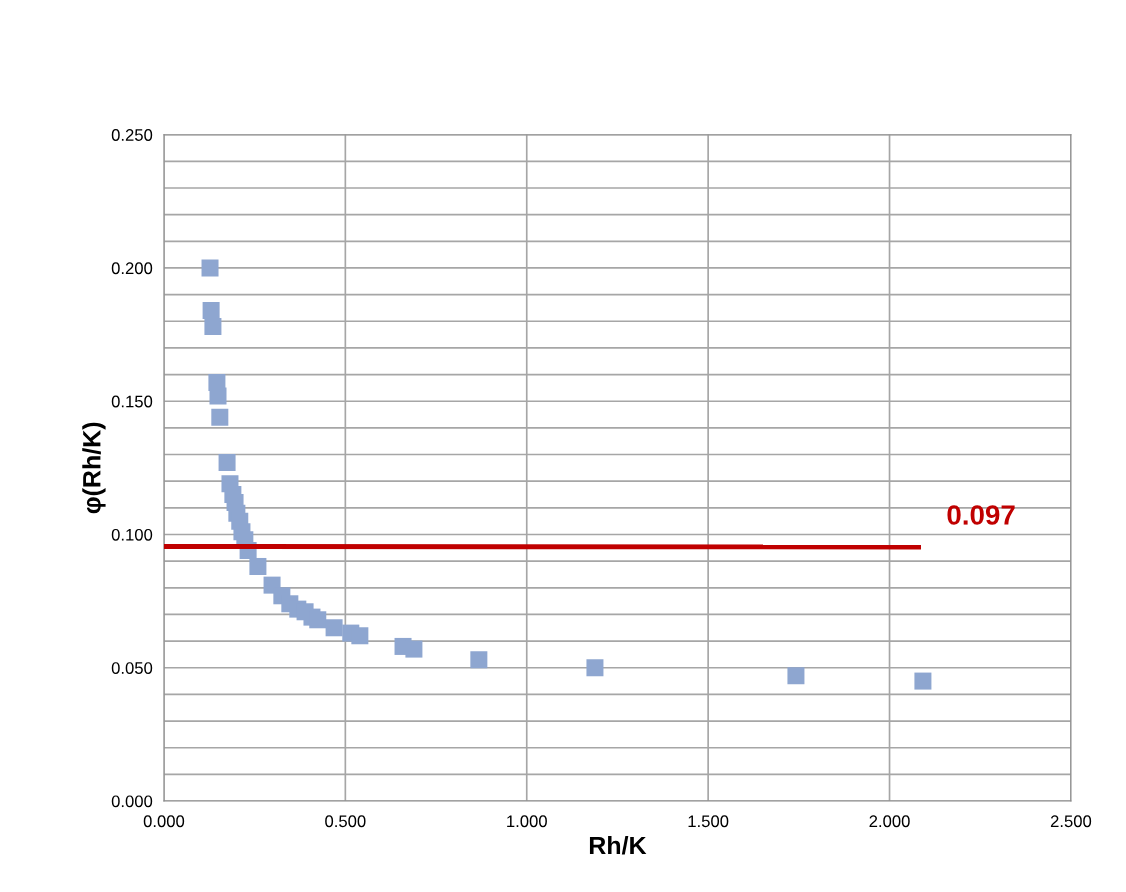  I want to click on y-tick-label: 0.200, so click(132, 268).